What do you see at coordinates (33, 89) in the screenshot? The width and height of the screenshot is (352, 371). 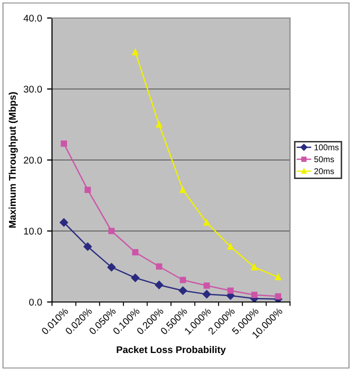 I see `y-tick-label: 30.0` at bounding box center [33, 89].